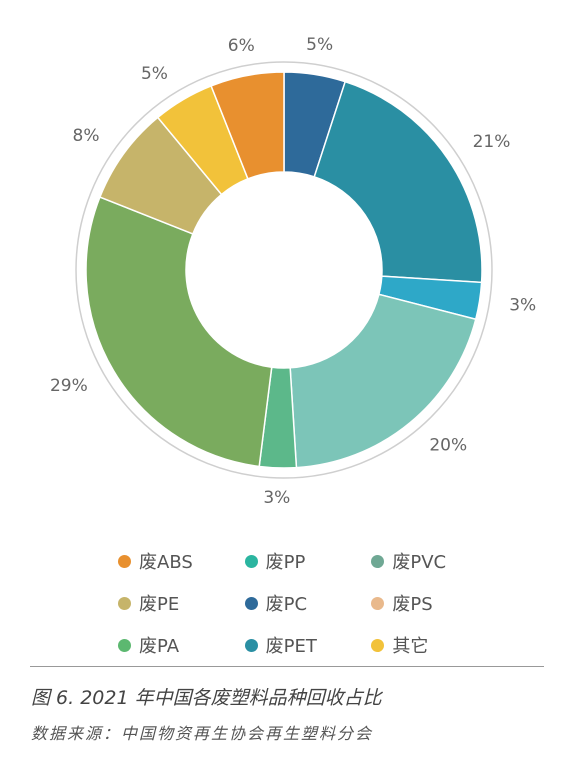  Describe the element at coordinates (202, 733) in the screenshot. I see `figure-source: 数据来源：中国物资再生协会再生塑料分会` at that location.